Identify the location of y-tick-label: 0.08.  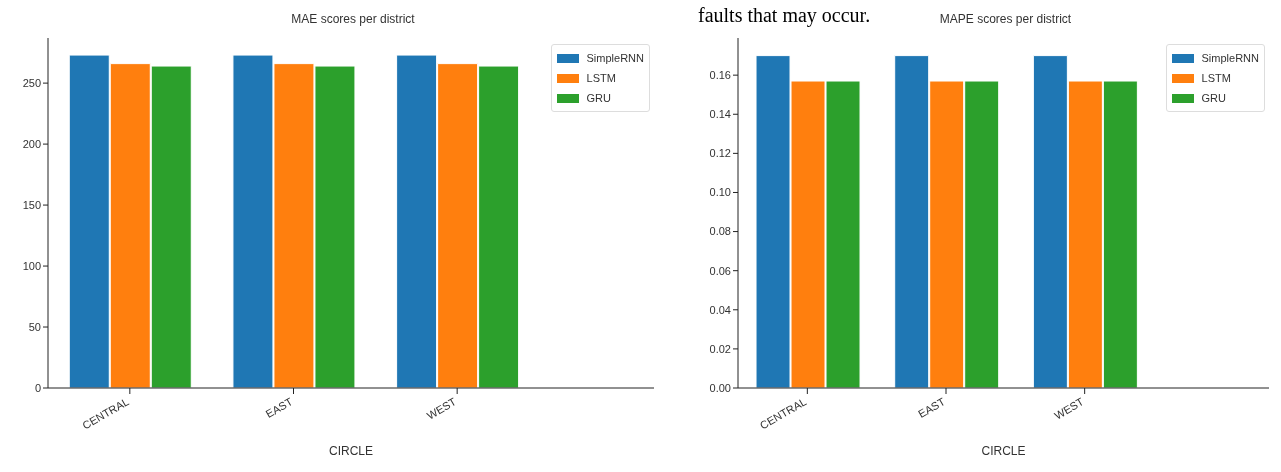
(720, 231).